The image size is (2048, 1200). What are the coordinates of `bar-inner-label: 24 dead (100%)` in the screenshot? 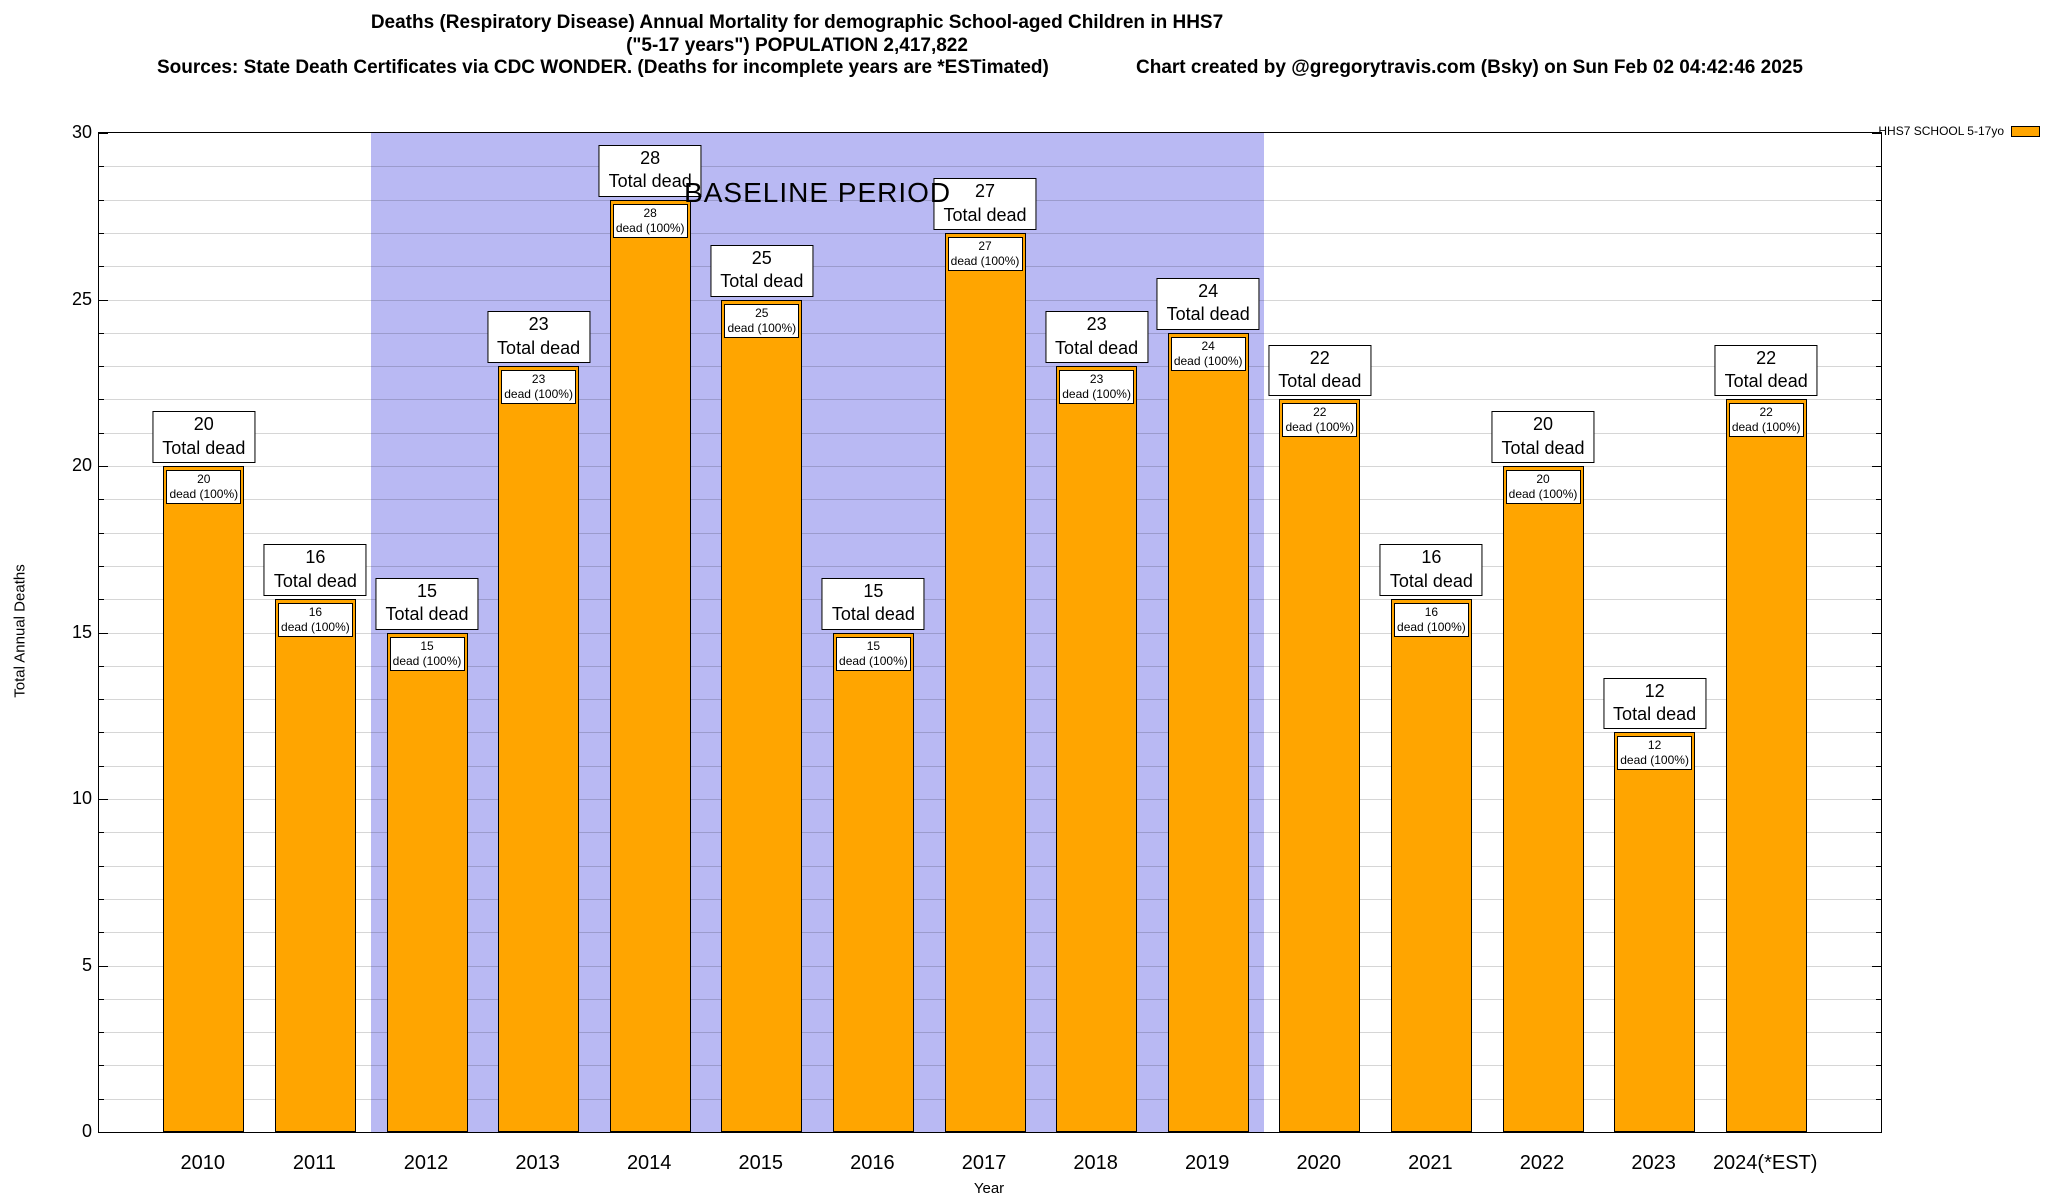 It's located at (1208, 353).